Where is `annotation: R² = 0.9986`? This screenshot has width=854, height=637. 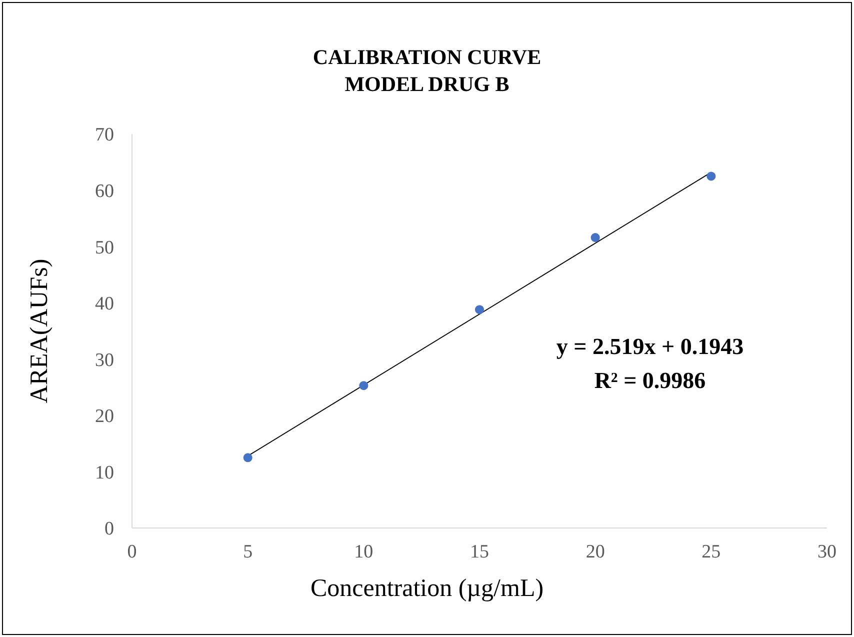
annotation: R² = 0.9986 is located at coordinates (650, 381).